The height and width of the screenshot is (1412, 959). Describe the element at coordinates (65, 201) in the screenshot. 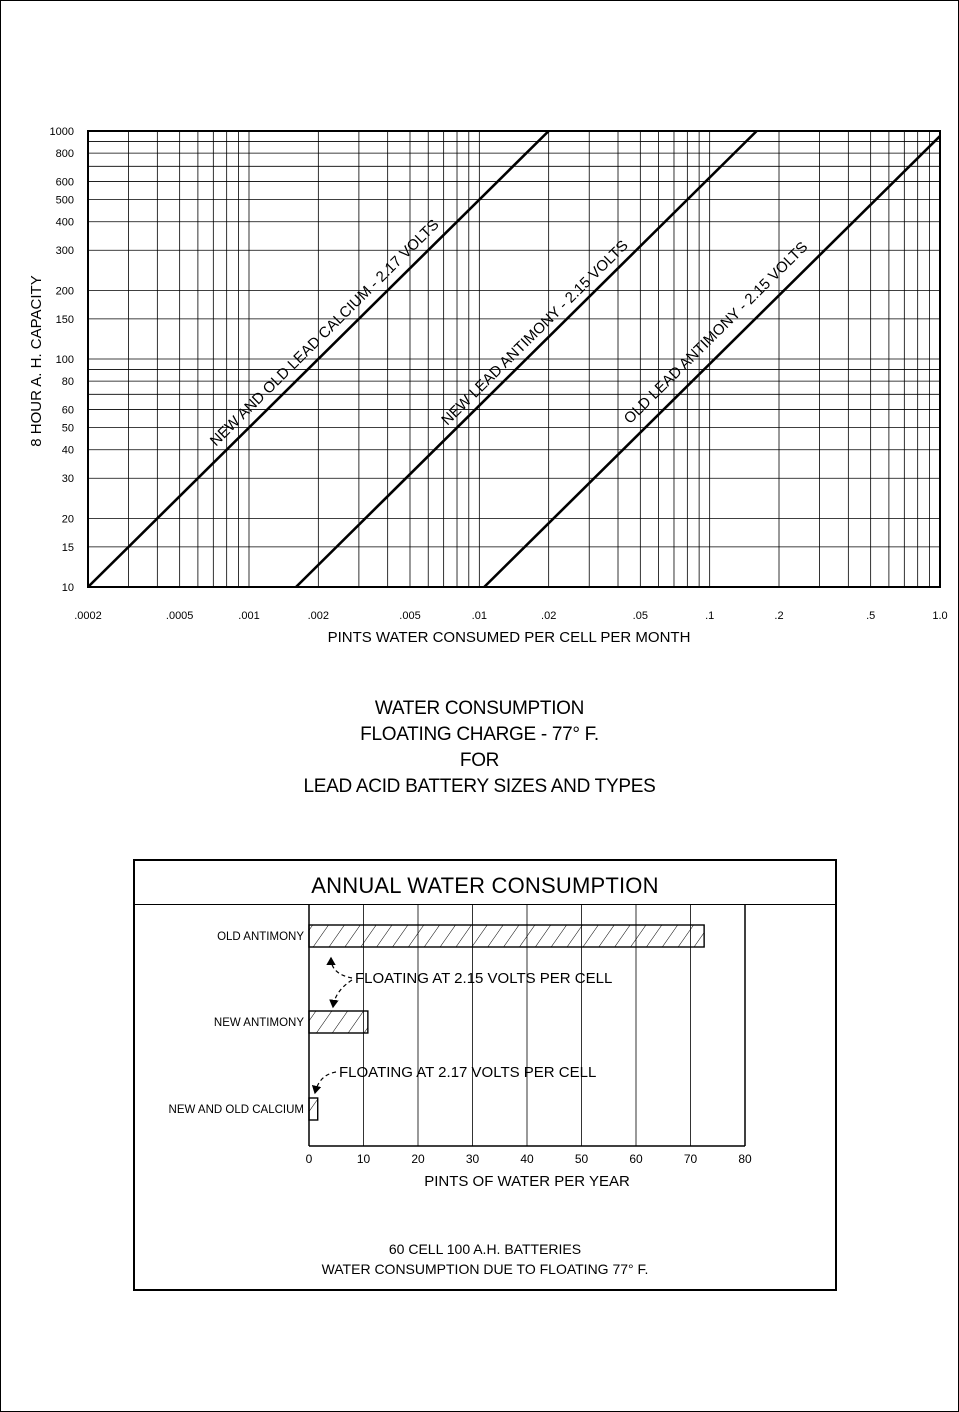

I see `y-tick-label: 500` at that location.